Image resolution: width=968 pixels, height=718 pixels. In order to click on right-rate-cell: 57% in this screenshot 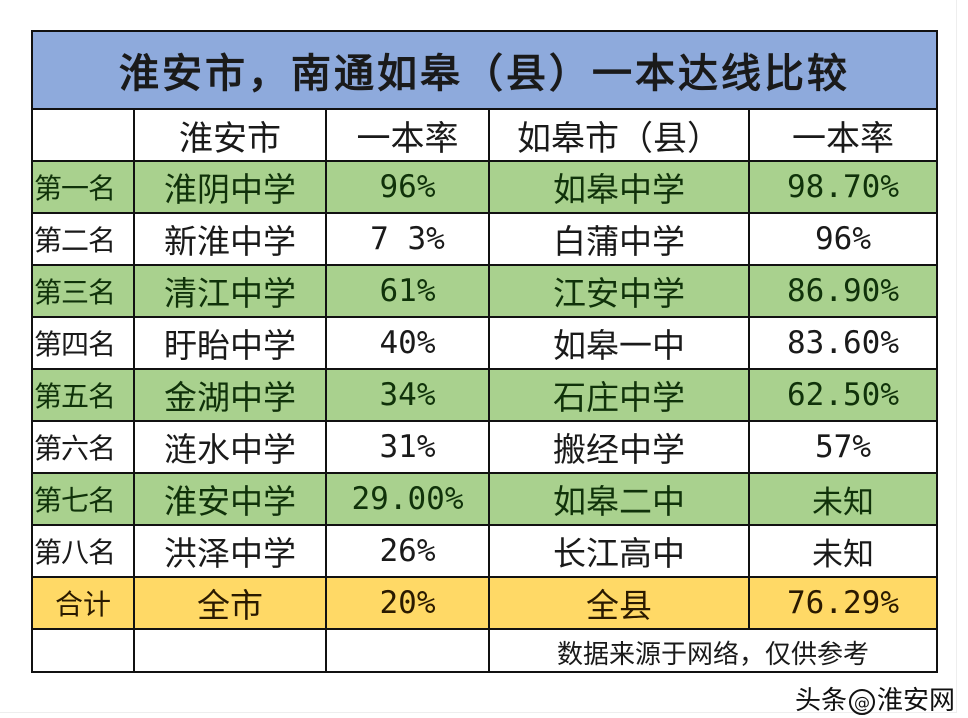, I will do `click(843, 447)`.